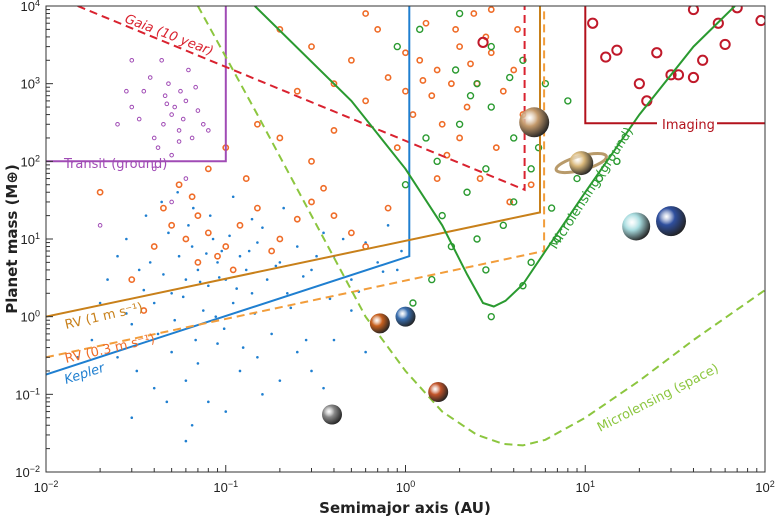 The height and width of the screenshot is (520, 775). I want to click on planet-venus, so click(379, 323).